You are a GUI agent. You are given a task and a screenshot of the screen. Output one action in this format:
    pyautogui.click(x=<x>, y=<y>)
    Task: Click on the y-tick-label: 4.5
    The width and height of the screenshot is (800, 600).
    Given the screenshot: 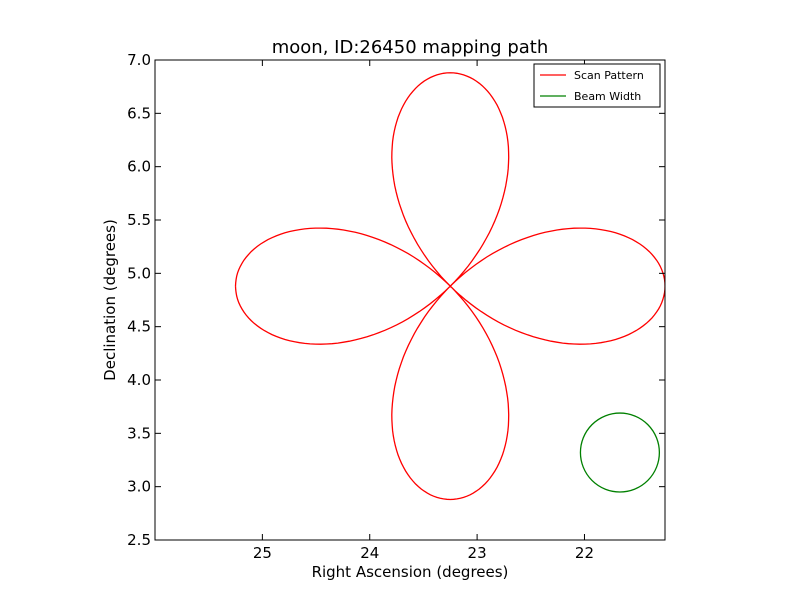 What is the action you would take?
    pyautogui.click(x=139, y=327)
    